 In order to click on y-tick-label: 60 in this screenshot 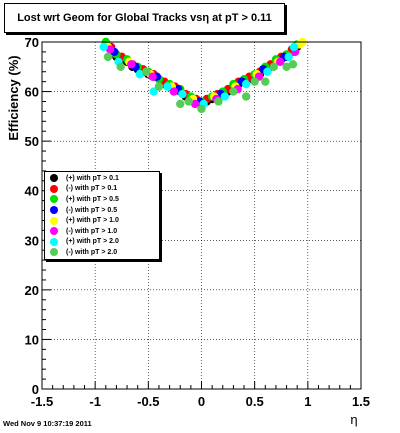, I will do `click(32, 92)`.